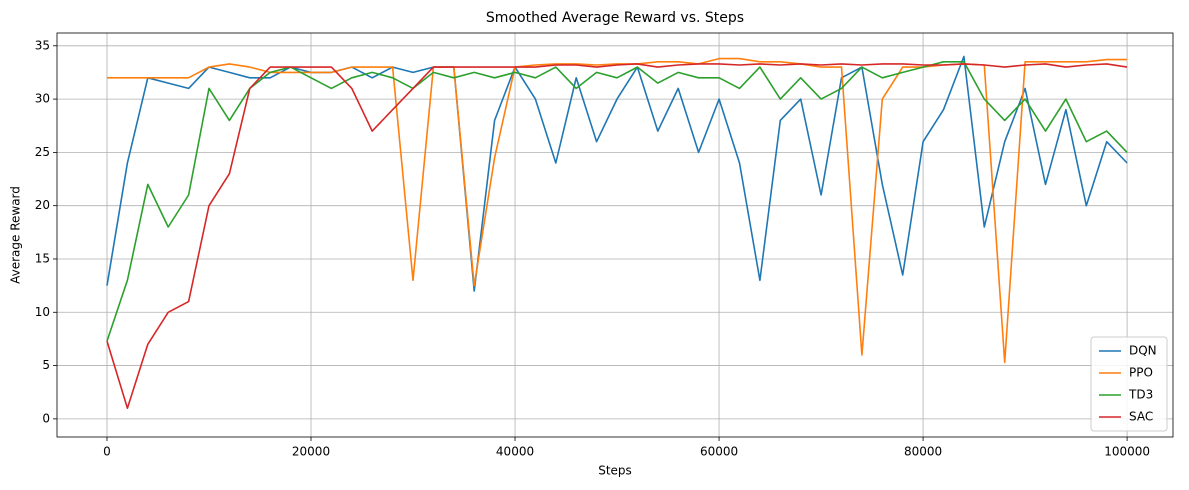 The height and width of the screenshot is (490, 1189). What do you see at coordinates (42, 312) in the screenshot?
I see `y-tick-label: 10` at bounding box center [42, 312].